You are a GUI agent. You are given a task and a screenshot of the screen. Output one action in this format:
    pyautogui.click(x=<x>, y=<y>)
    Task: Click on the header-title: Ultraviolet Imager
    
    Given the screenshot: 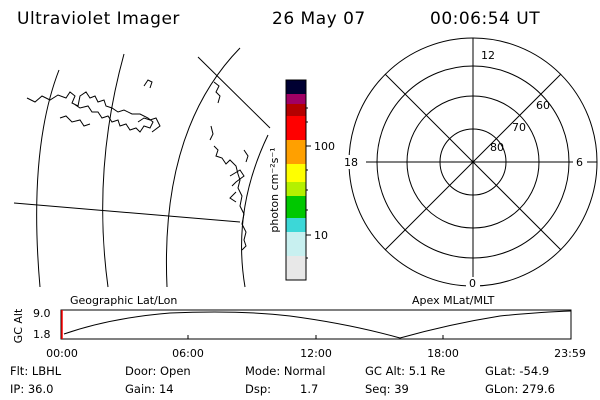 What is the action you would take?
    pyautogui.click(x=98, y=19)
    